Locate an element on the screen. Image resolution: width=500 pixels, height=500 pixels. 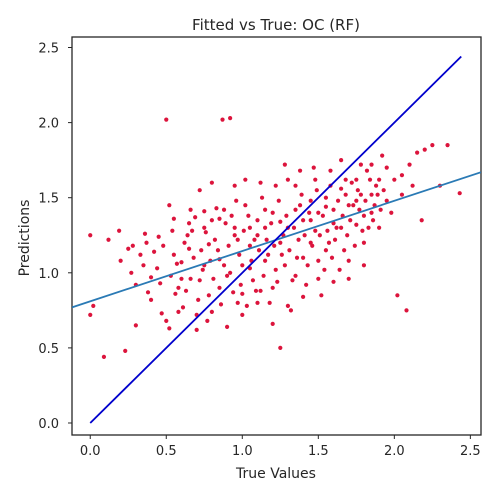
y-axis-label: Predictions is located at coordinates (25, 238).